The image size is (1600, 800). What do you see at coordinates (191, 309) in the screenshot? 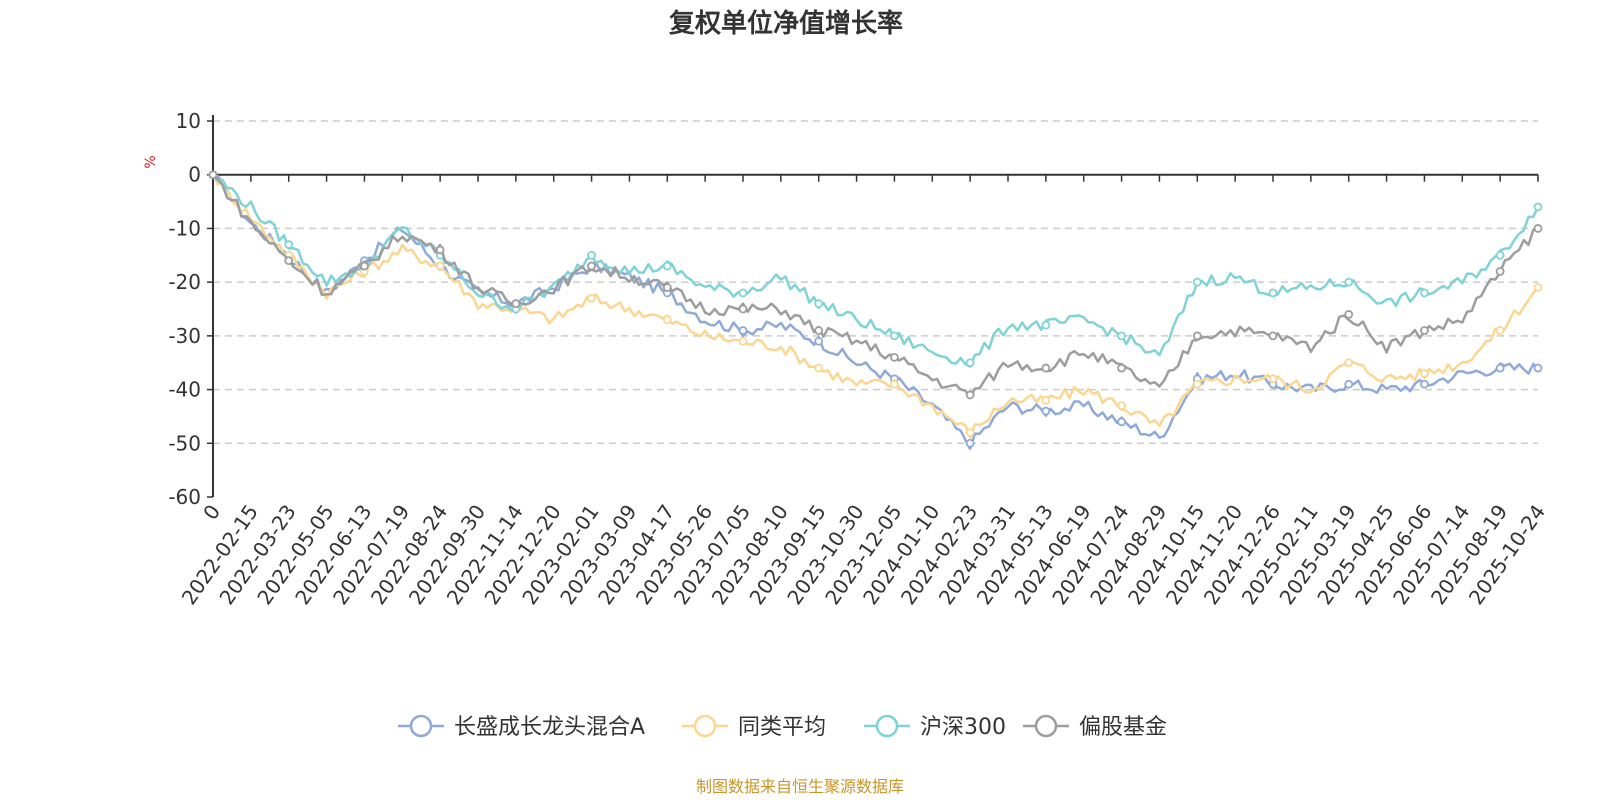
I see `y-axis: 10 0 -10 -20 -30 -40 -50 -60` at bounding box center [191, 309].